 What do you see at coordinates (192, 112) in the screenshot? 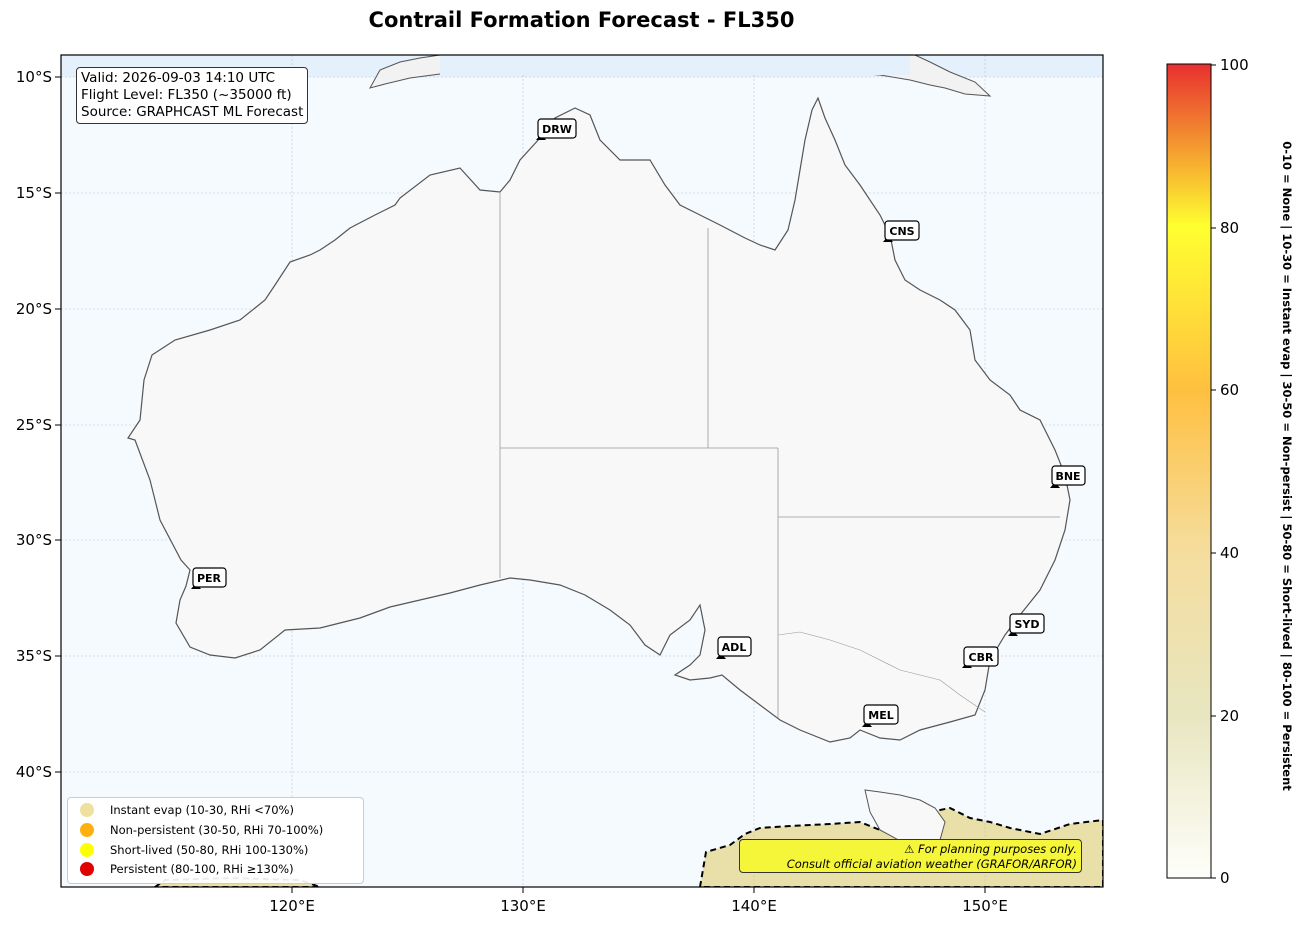
I see `data-source: Source: GRAPHCAST ML Forecast` at bounding box center [192, 112].